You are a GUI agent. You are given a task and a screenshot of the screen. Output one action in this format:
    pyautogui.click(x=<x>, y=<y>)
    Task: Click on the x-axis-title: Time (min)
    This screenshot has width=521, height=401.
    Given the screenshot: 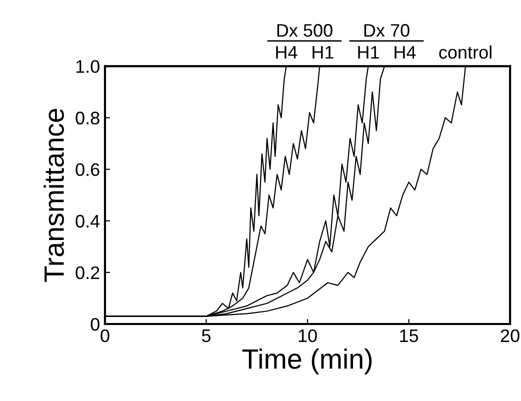 What is the action you would take?
    pyautogui.click(x=307, y=361)
    